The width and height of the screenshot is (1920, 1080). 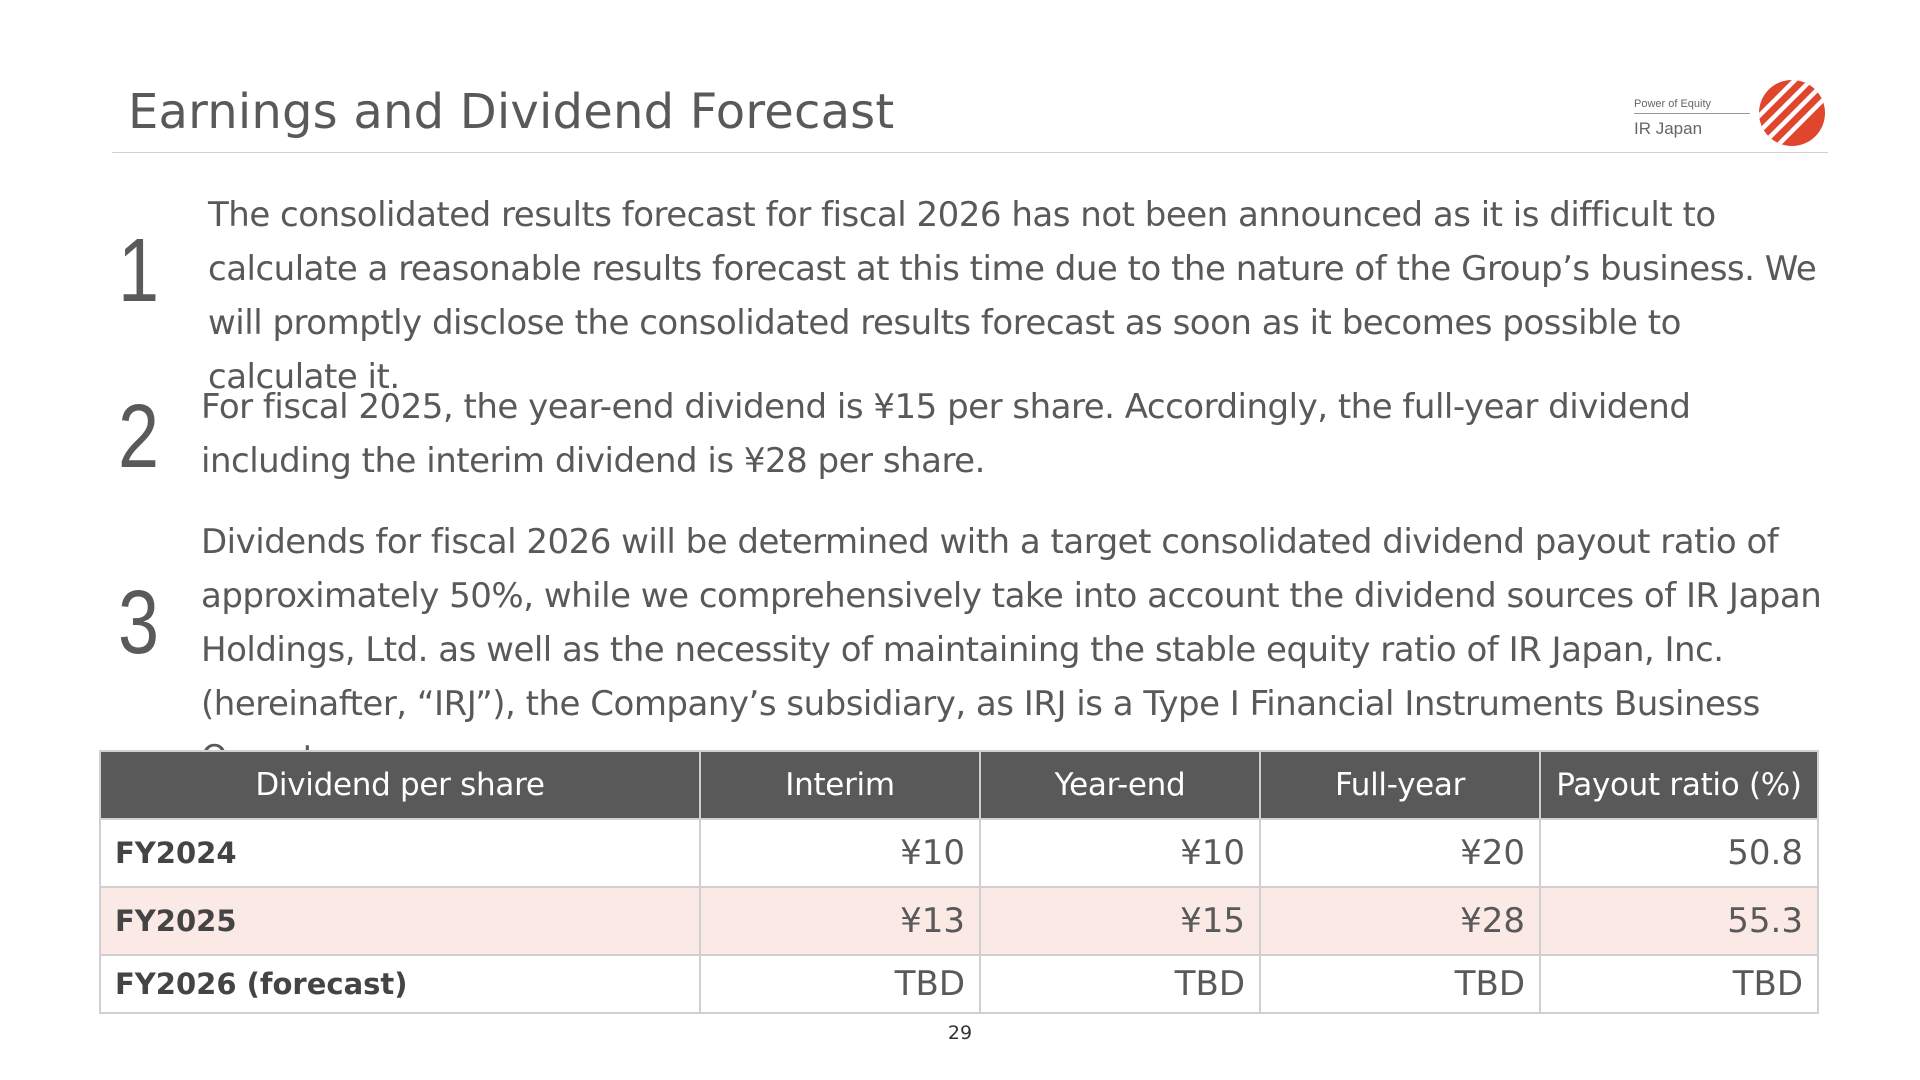 I want to click on table-cell: ¥20, so click(x=1400, y=853).